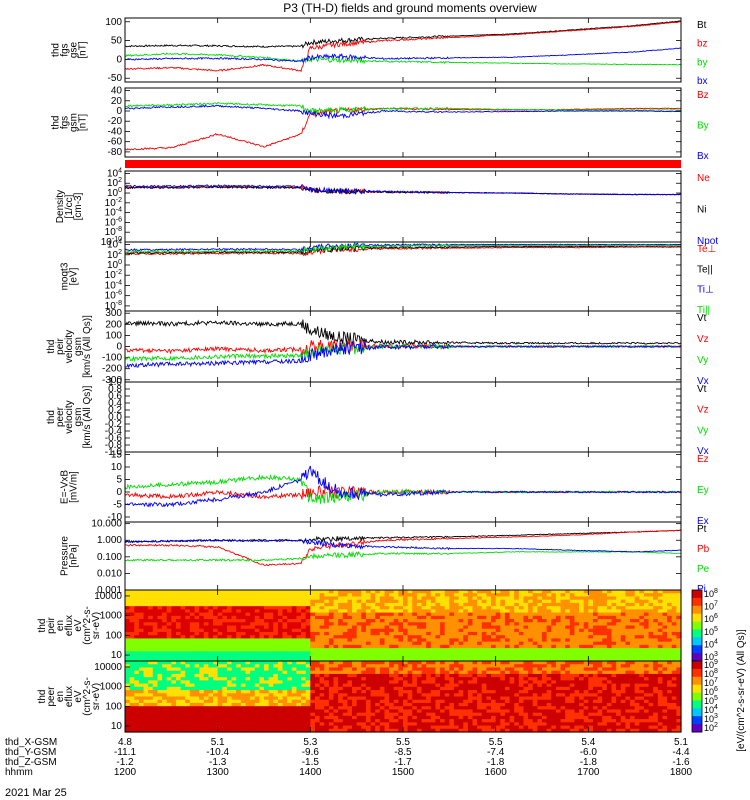  Describe the element at coordinates (113, 335) in the screenshot. I see `y-tick-label: 100` at that location.